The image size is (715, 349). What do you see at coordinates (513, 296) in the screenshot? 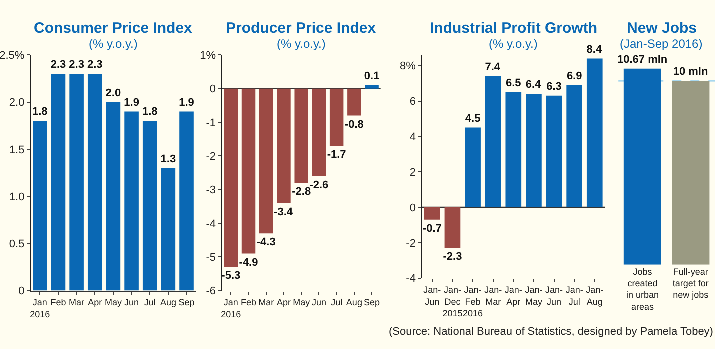
I see `x-tick-label: Jan- Apr` at bounding box center [513, 296].